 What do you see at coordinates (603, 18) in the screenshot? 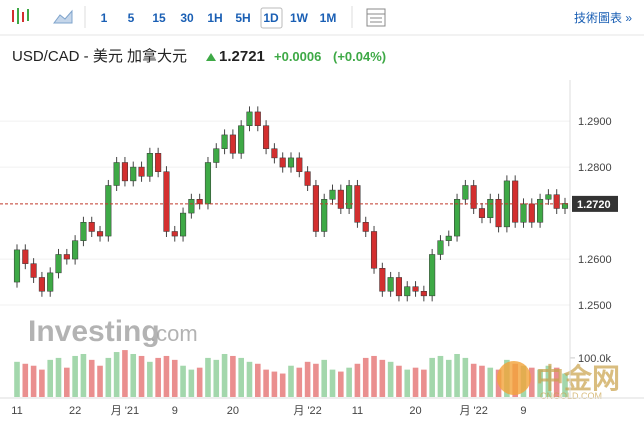
I see `tech-chart-link: 技術圖表 »` at bounding box center [603, 18].